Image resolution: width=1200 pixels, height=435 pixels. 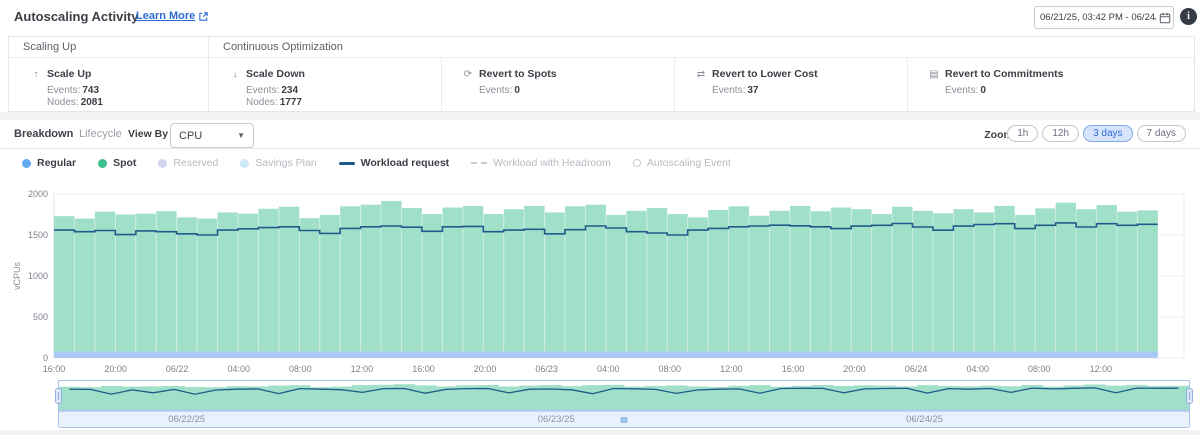 What do you see at coordinates (50, 47) in the screenshot?
I see `group-title-scaling-up: Scaling Up` at bounding box center [50, 47].